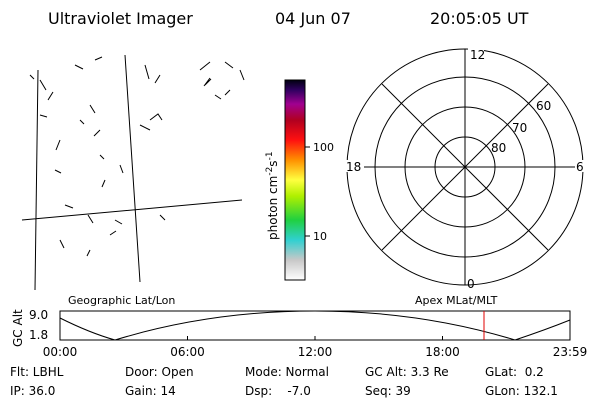 This screenshot has height=400, width=600. What do you see at coordinates (270, 171) in the screenshot?
I see `label-exp: -2` at bounding box center [270, 171].